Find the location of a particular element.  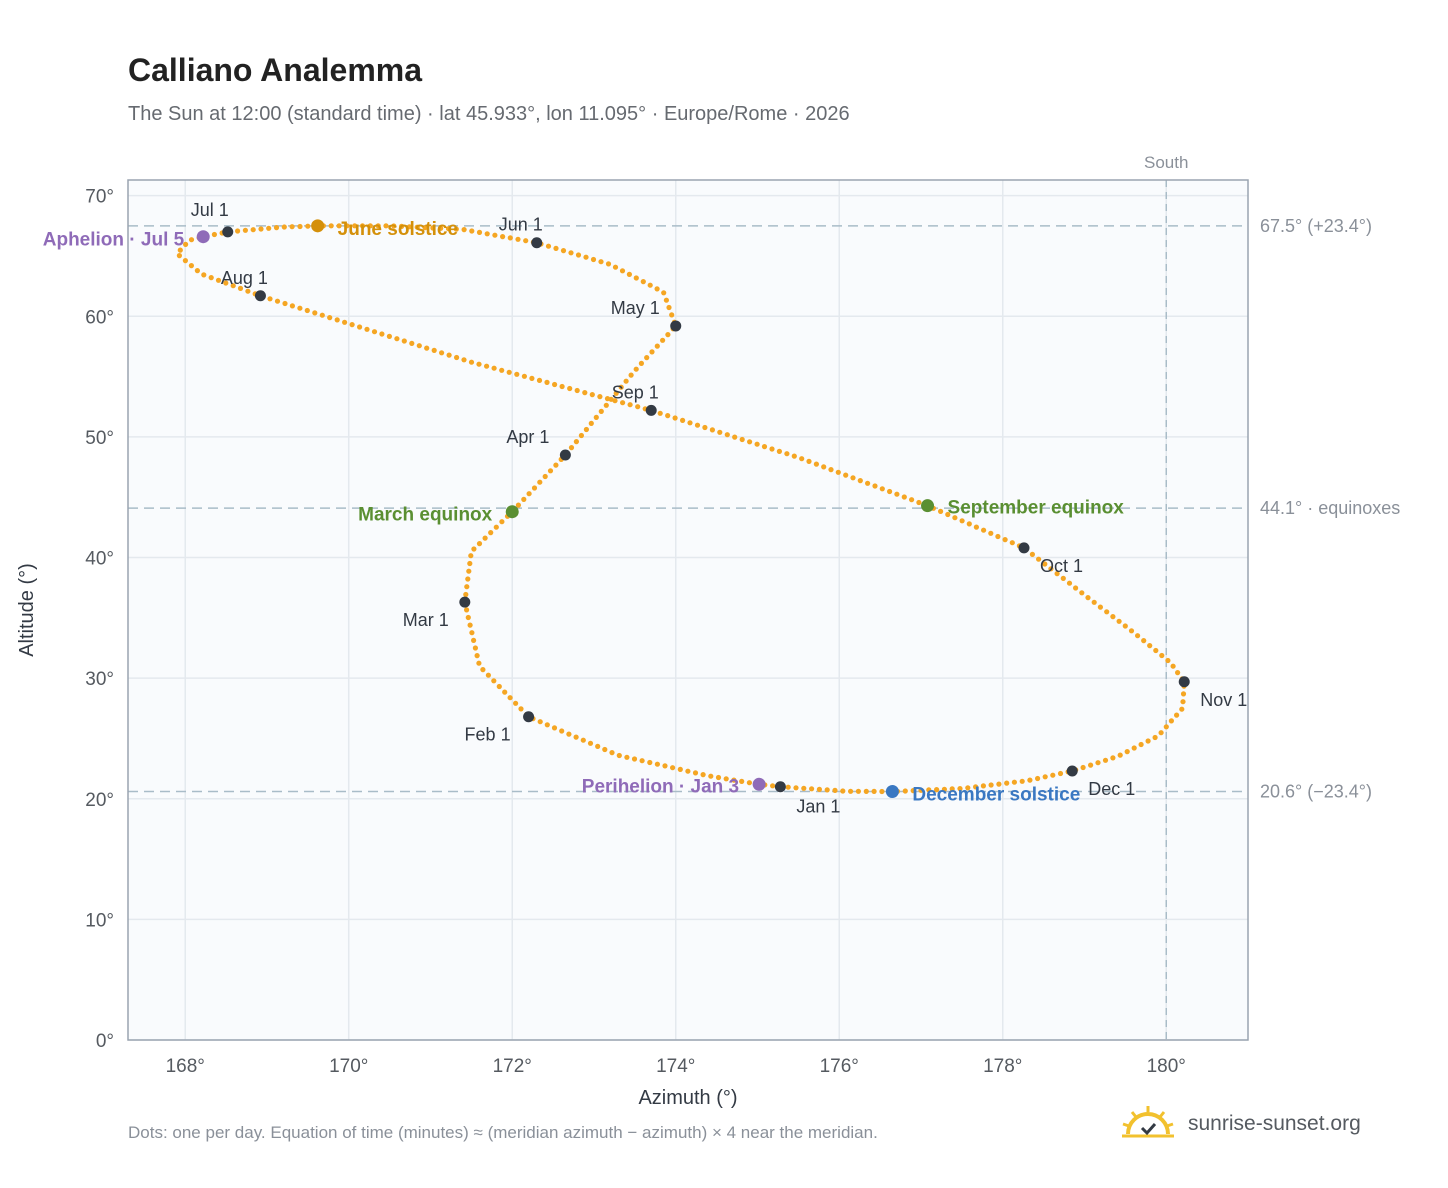

month-marker-label: Sep 1 is located at coordinates (635, 392).